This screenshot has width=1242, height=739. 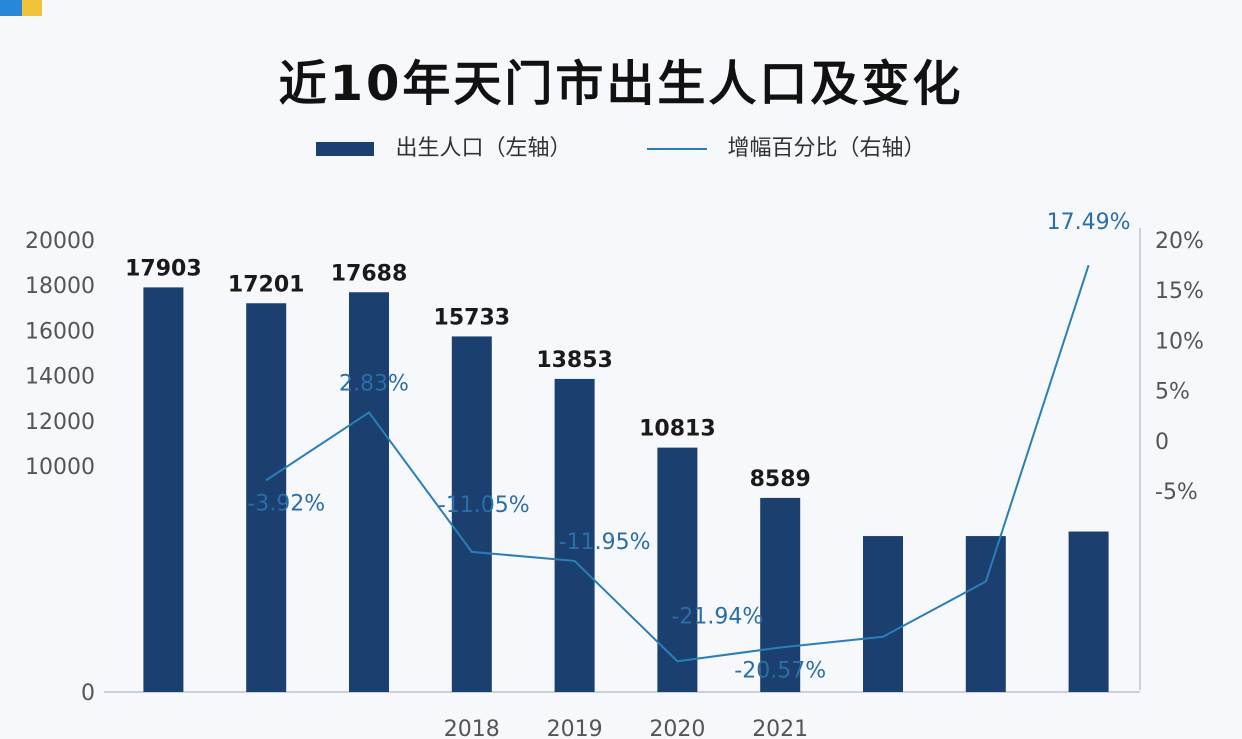 I want to click on left-tick-label: 14000, so click(x=60, y=377).